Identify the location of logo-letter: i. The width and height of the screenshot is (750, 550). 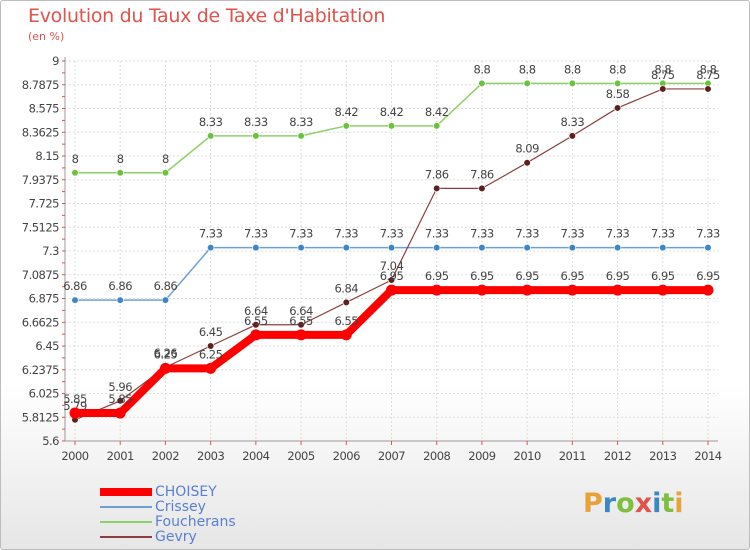
(679, 503).